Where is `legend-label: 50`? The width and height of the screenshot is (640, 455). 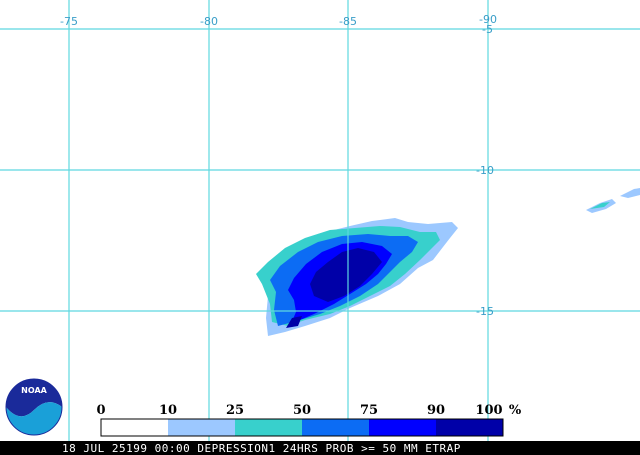
legend-label: 50 is located at coordinates (302, 410).